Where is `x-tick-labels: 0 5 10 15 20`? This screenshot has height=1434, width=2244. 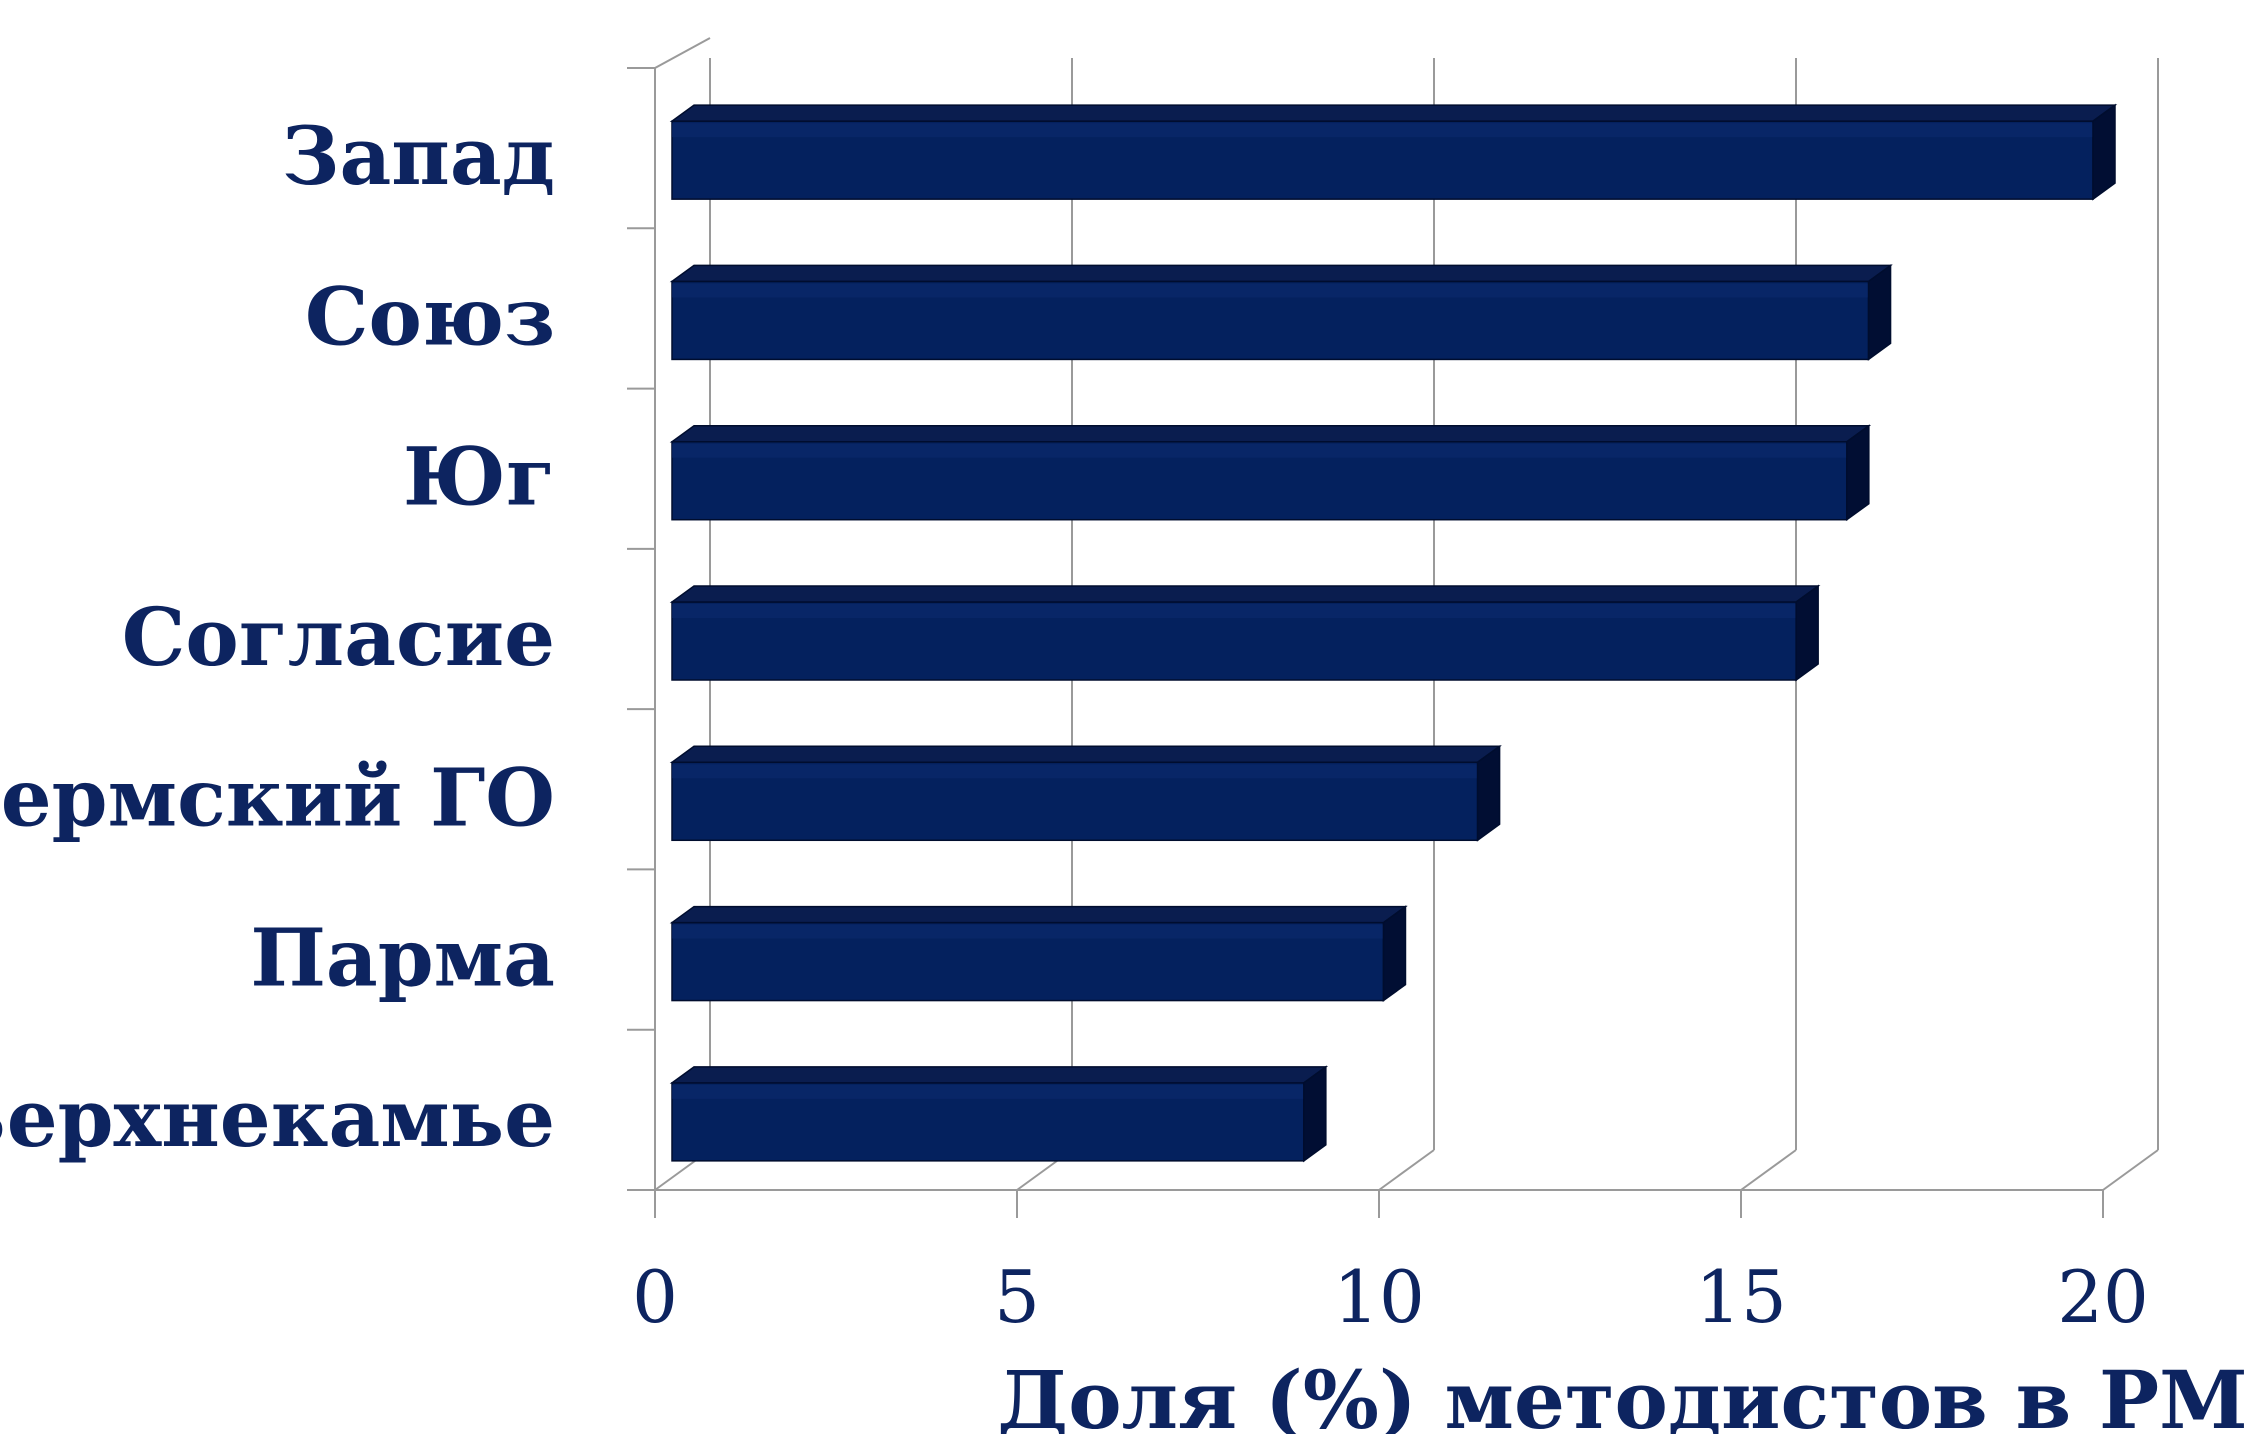 x-tick-labels: 0 5 10 15 20 is located at coordinates (1390, 1297).